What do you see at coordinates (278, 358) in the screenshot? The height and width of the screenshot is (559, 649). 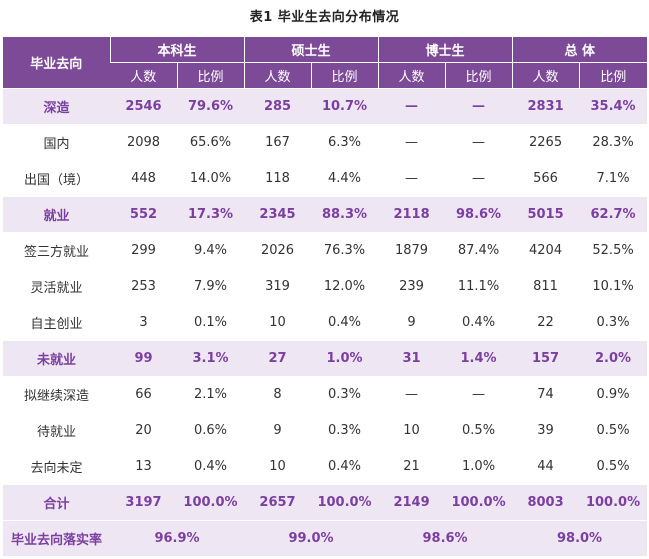 I see `count-cell: 27` at bounding box center [278, 358].